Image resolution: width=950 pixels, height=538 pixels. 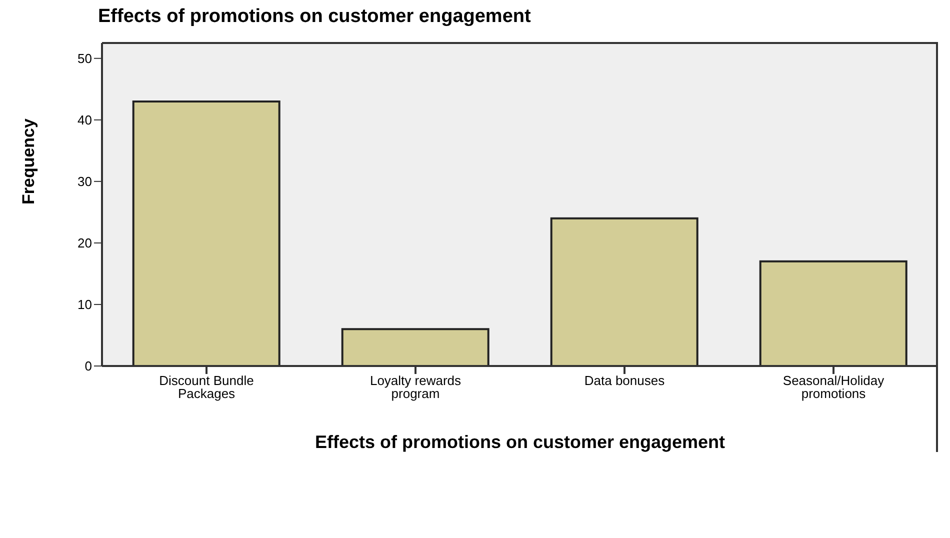 I want to click on y-axis-title: Frequency, so click(x=28, y=161).